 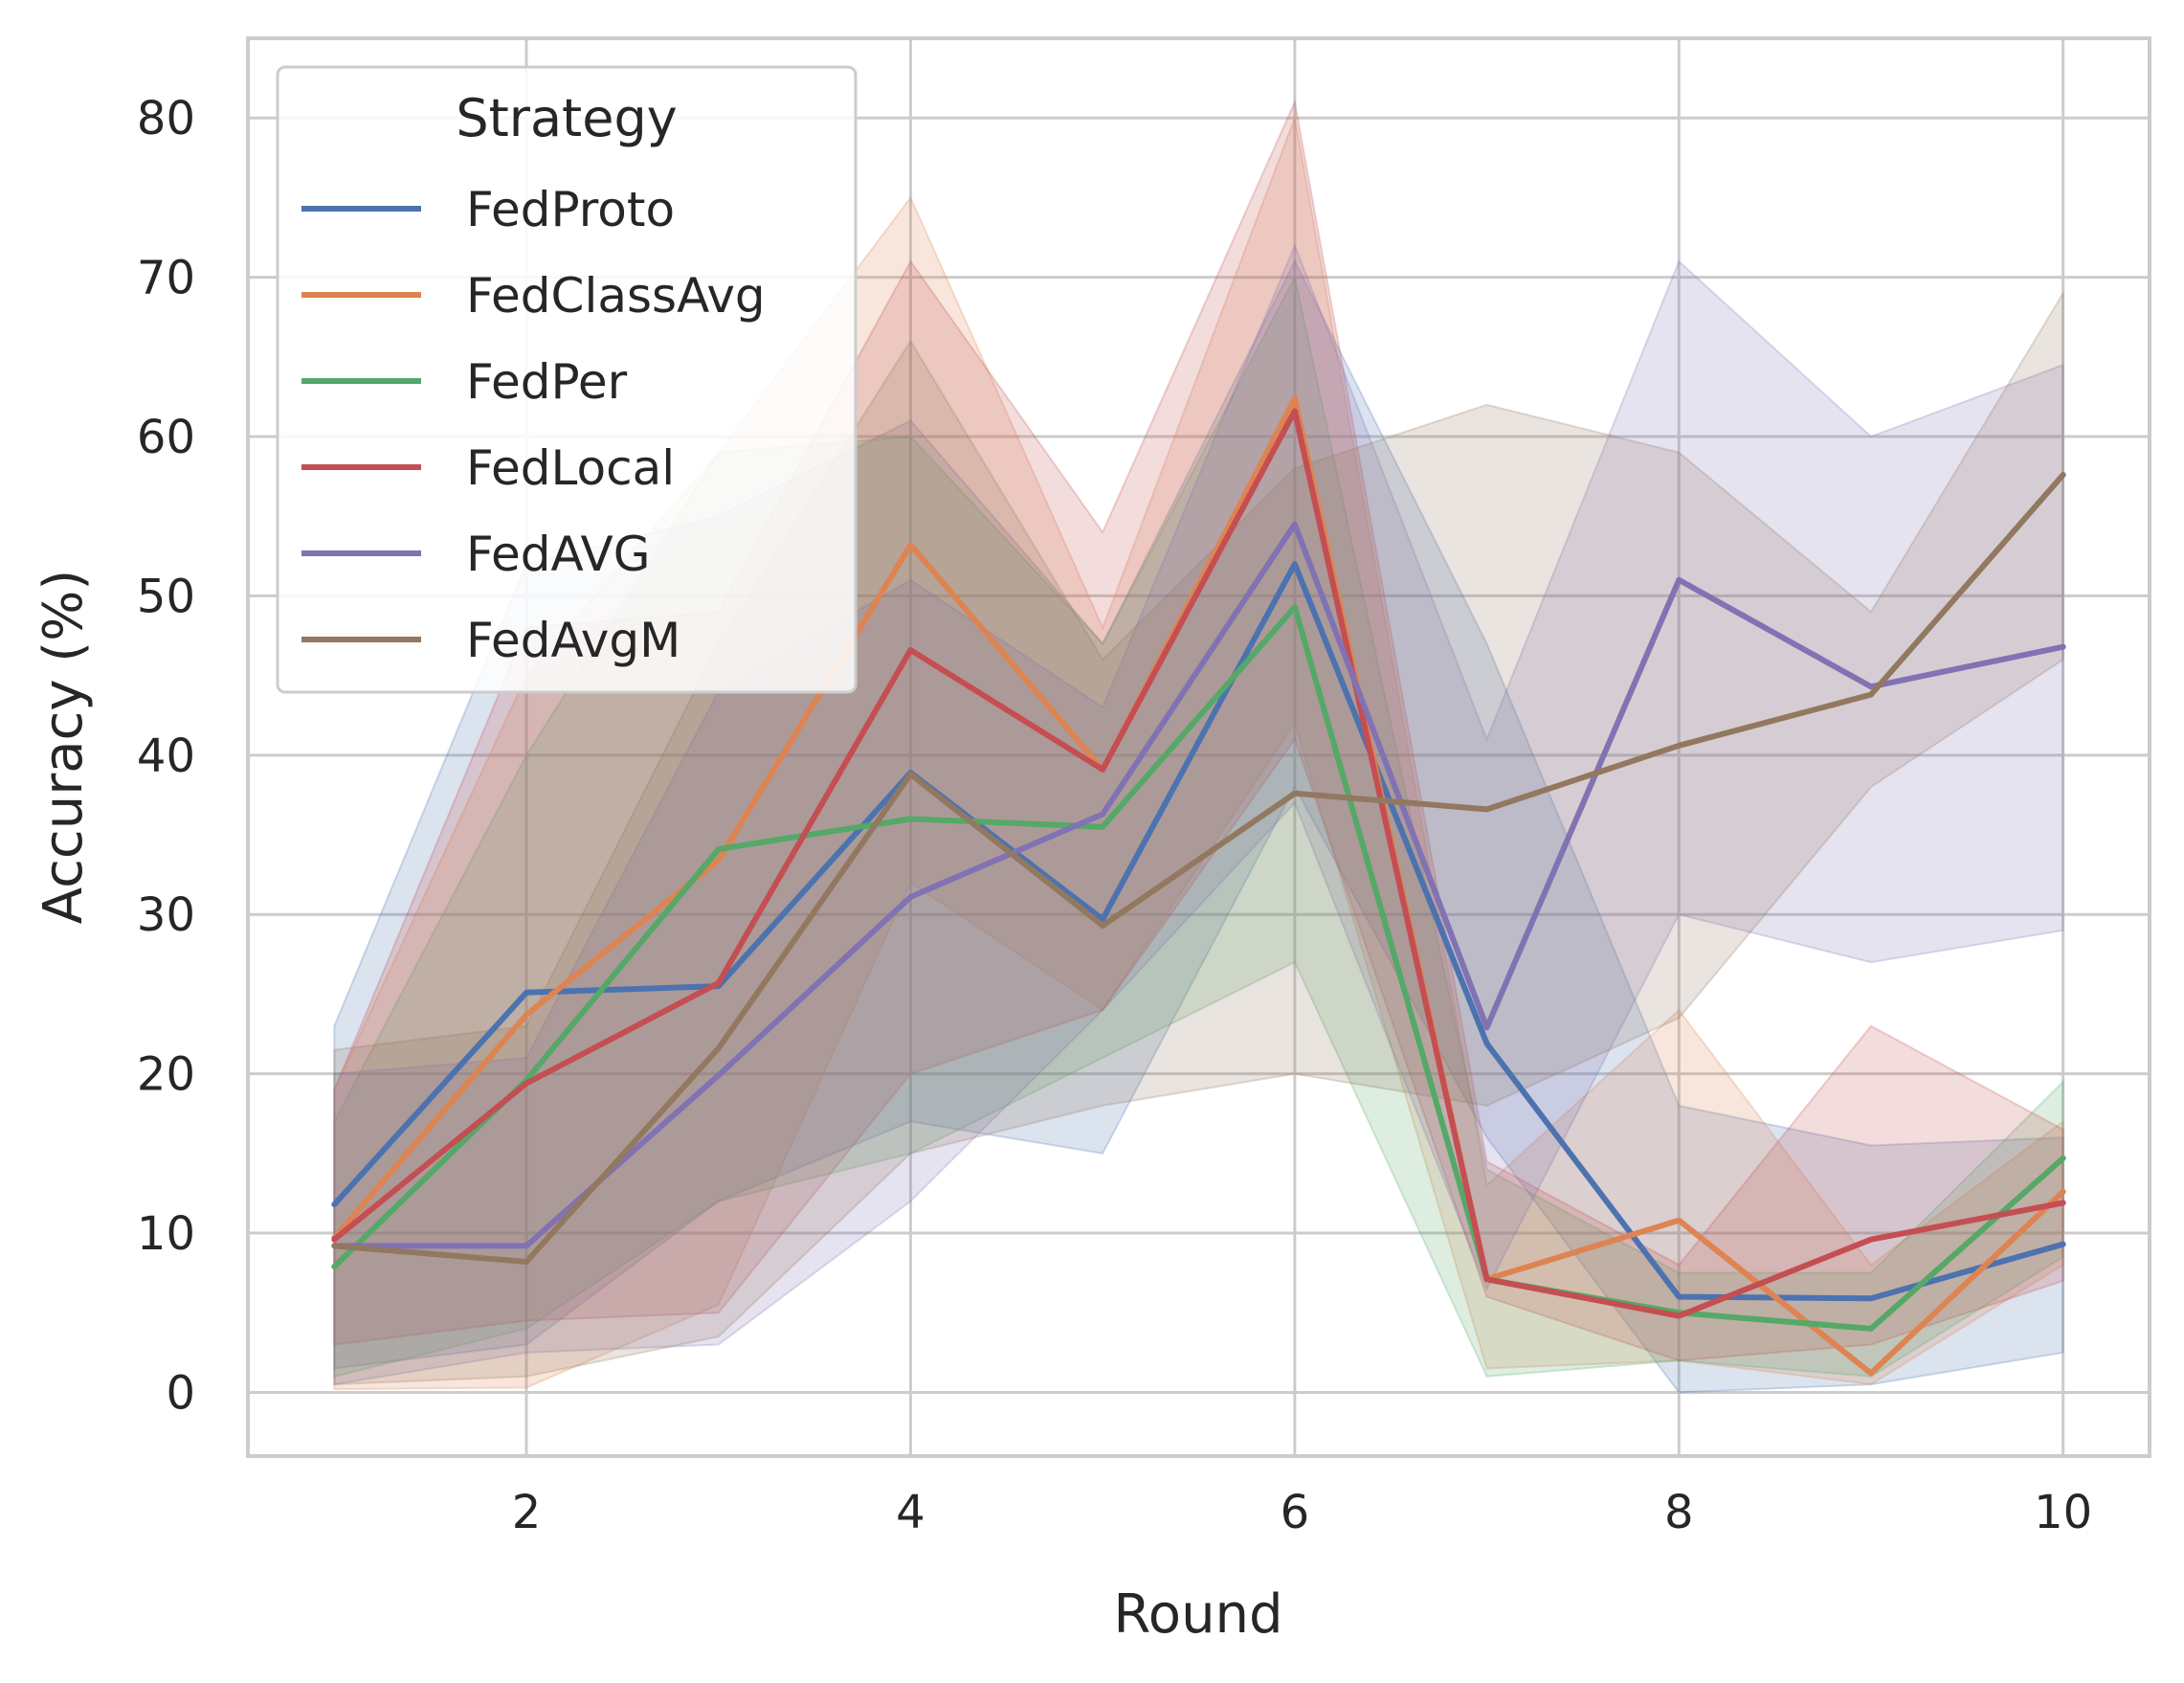 What do you see at coordinates (166, 1234) in the screenshot?
I see `y-tick-label: 10` at bounding box center [166, 1234].